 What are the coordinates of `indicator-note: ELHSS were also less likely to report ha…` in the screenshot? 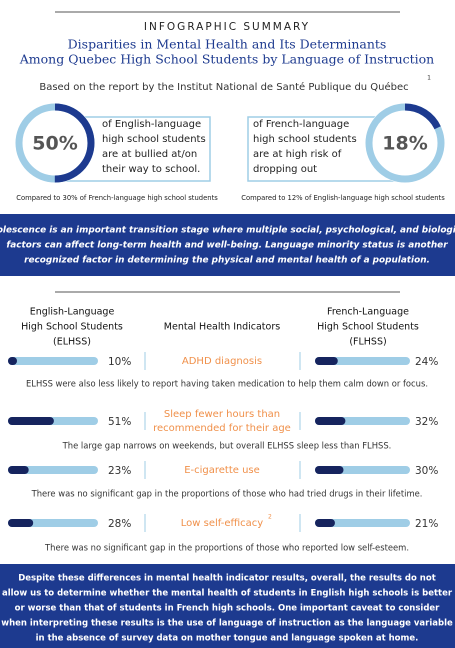 It's located at (227, 384).